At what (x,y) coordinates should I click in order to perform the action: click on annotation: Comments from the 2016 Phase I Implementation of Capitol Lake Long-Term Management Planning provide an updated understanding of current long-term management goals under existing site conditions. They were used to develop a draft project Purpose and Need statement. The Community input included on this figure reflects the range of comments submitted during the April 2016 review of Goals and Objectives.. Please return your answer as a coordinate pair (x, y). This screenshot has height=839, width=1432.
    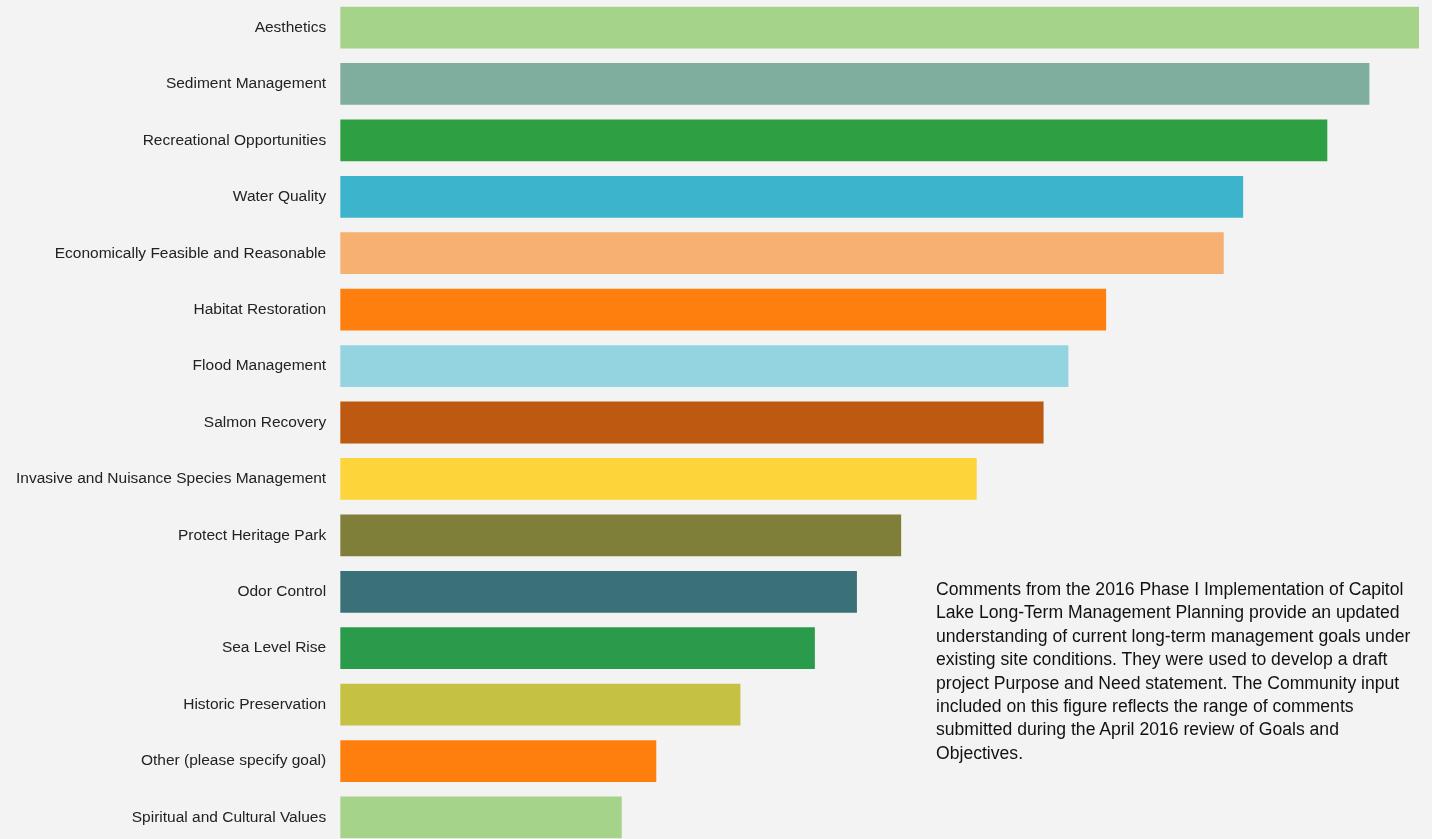
    Looking at the image, I should click on (1174, 671).